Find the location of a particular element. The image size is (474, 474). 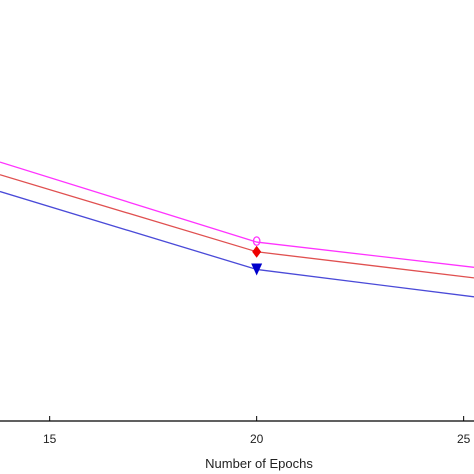

marker-group is located at coordinates (257, 256).